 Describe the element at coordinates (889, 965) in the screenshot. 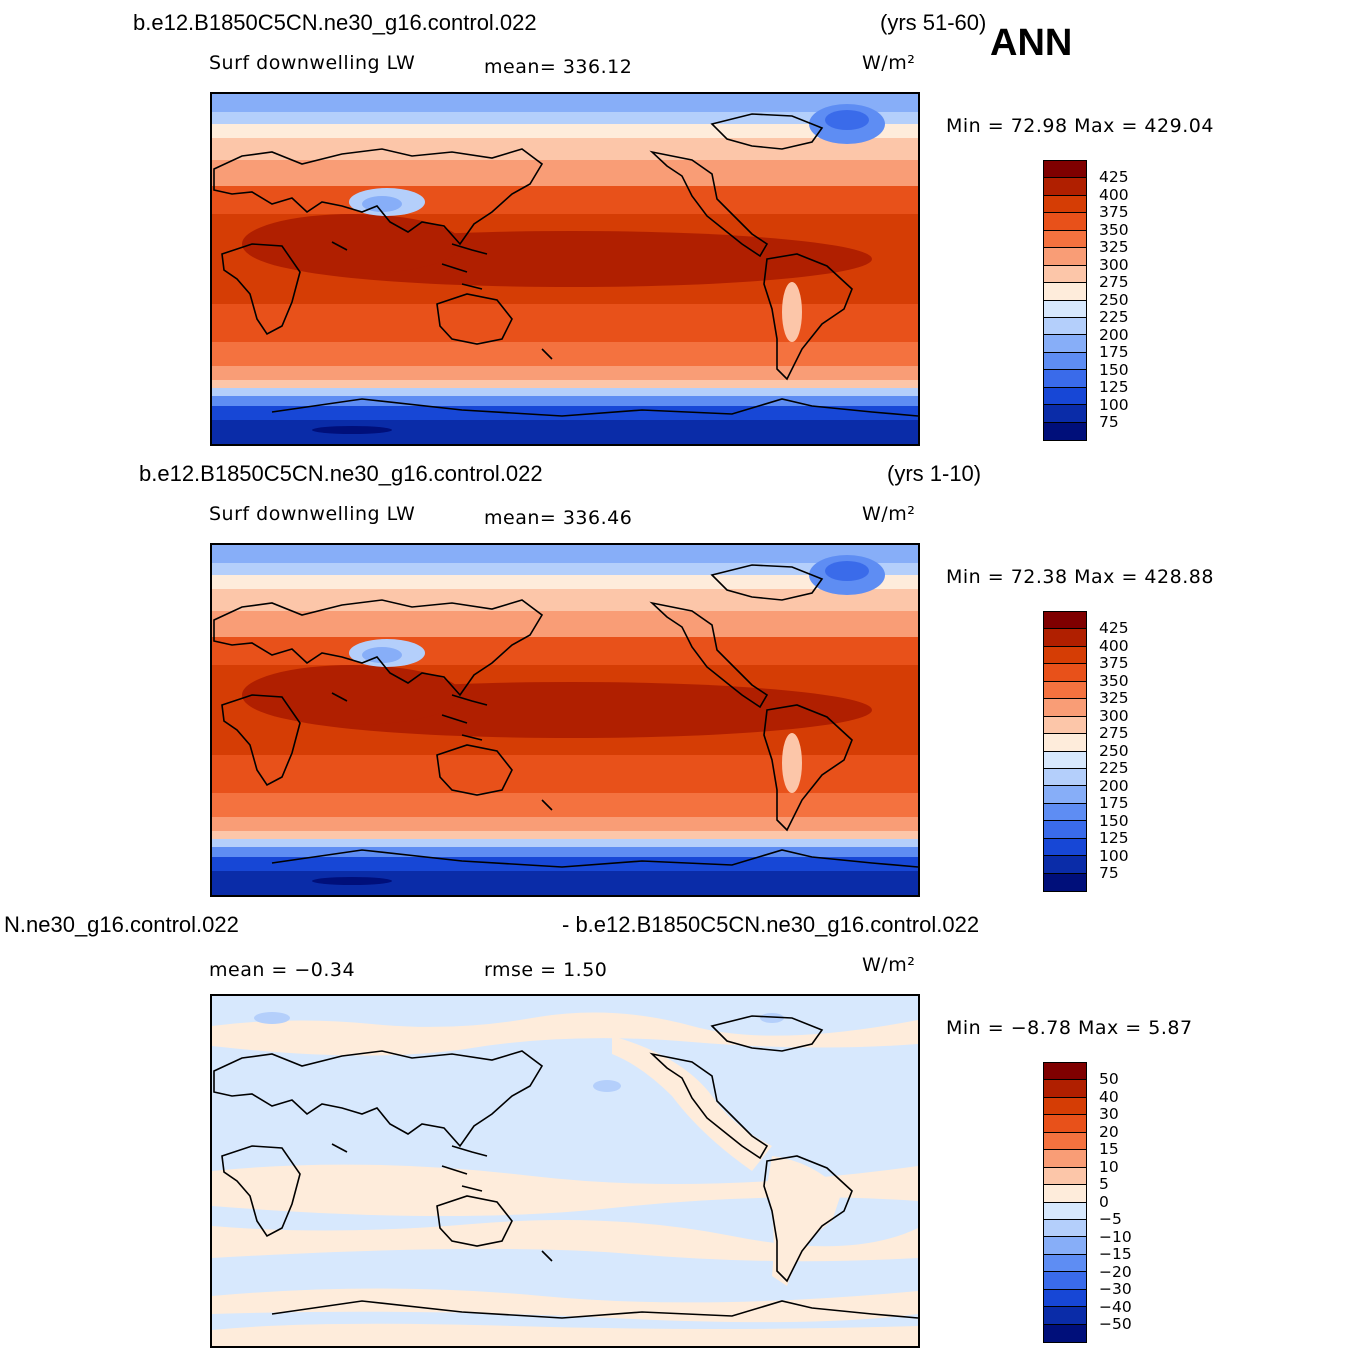

I see `panel3-units: W/m²` at that location.